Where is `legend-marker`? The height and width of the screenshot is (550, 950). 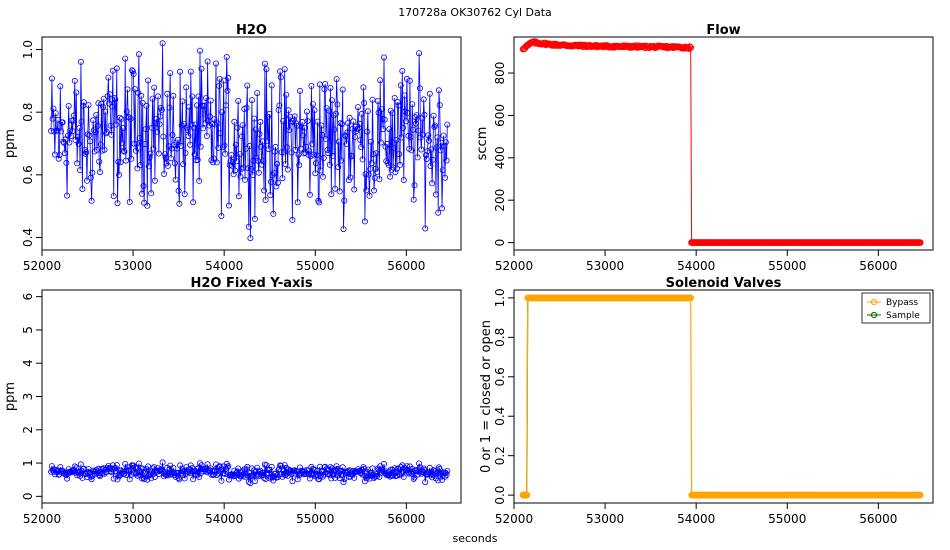 legend-marker is located at coordinates (874, 302).